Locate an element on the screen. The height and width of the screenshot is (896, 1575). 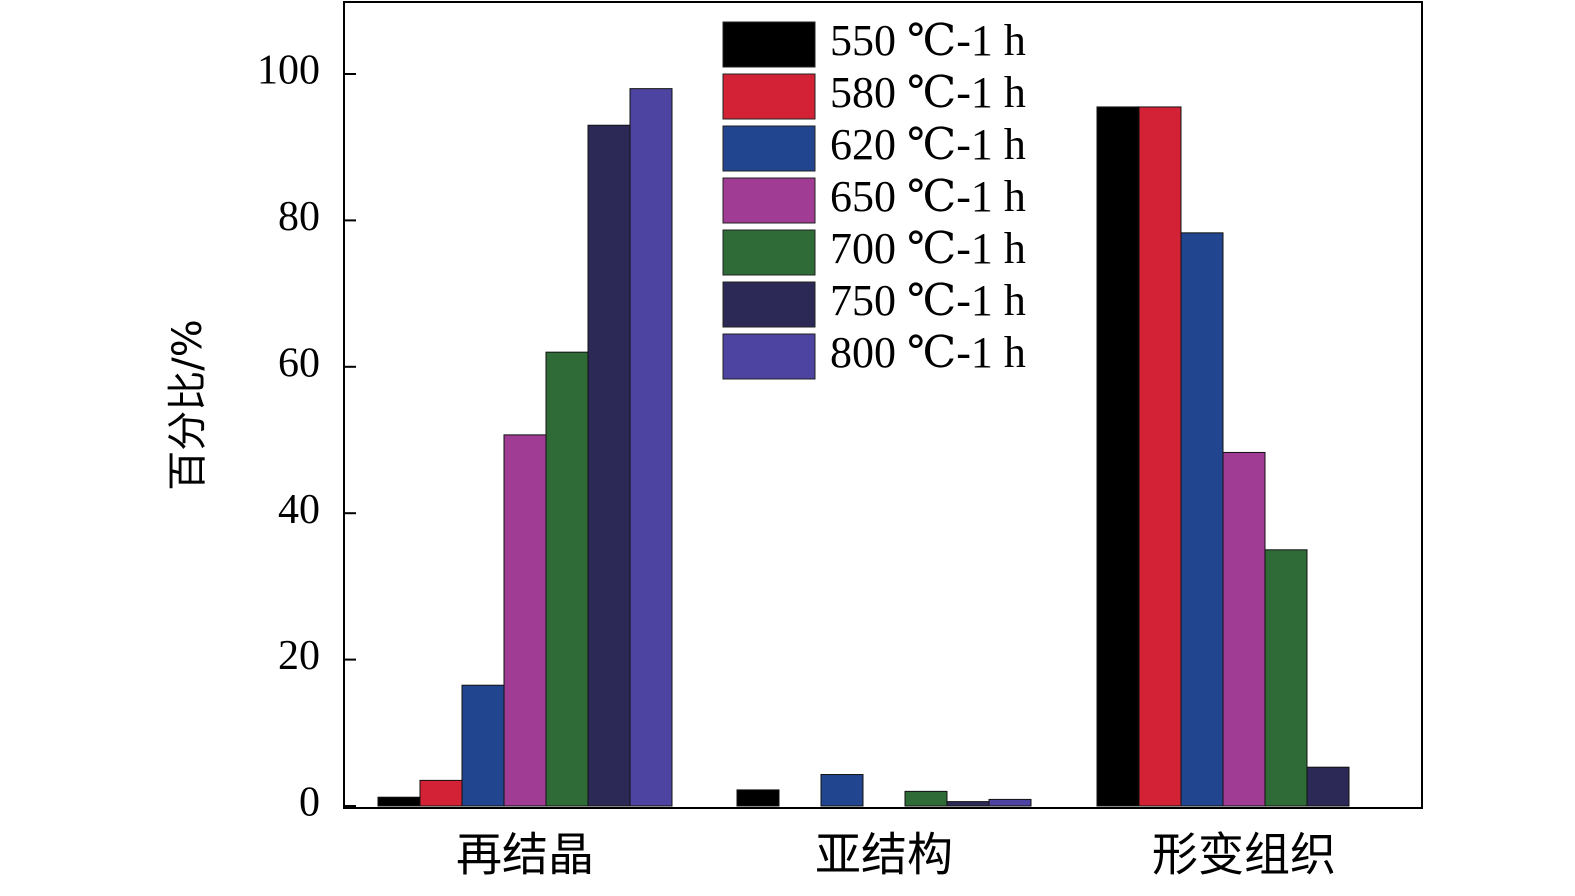
legend-label: 550 ℃-1 h is located at coordinates (928, 40).